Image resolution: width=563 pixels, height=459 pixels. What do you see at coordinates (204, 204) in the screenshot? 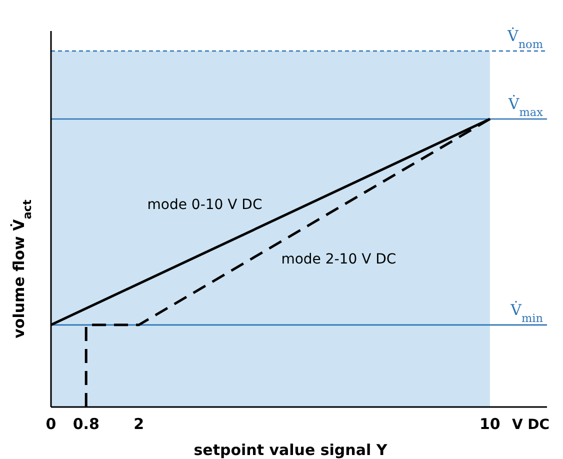
I see `series-label: mode 0-10 V DC` at bounding box center [204, 204].